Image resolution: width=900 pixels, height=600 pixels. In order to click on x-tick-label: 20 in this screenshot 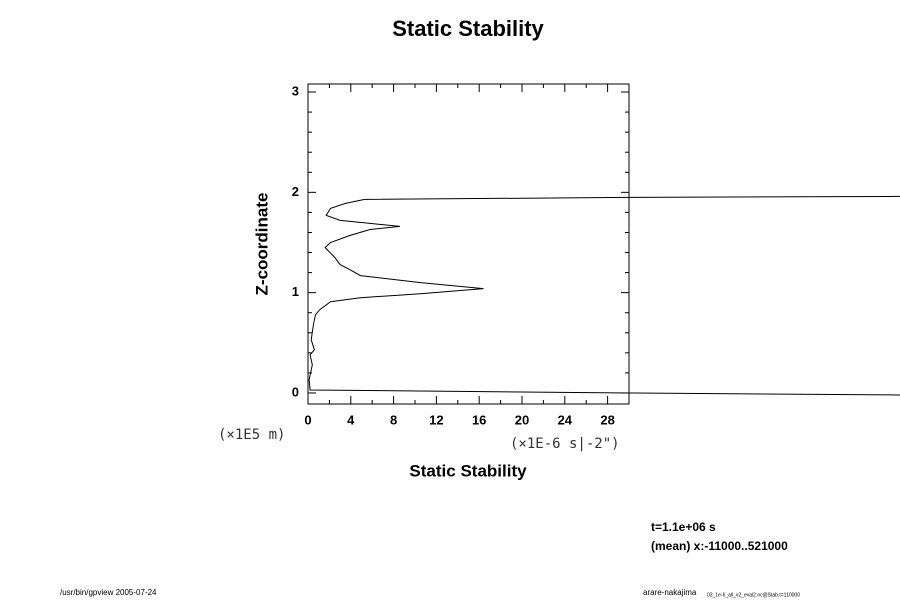, I will do `click(522, 419)`.